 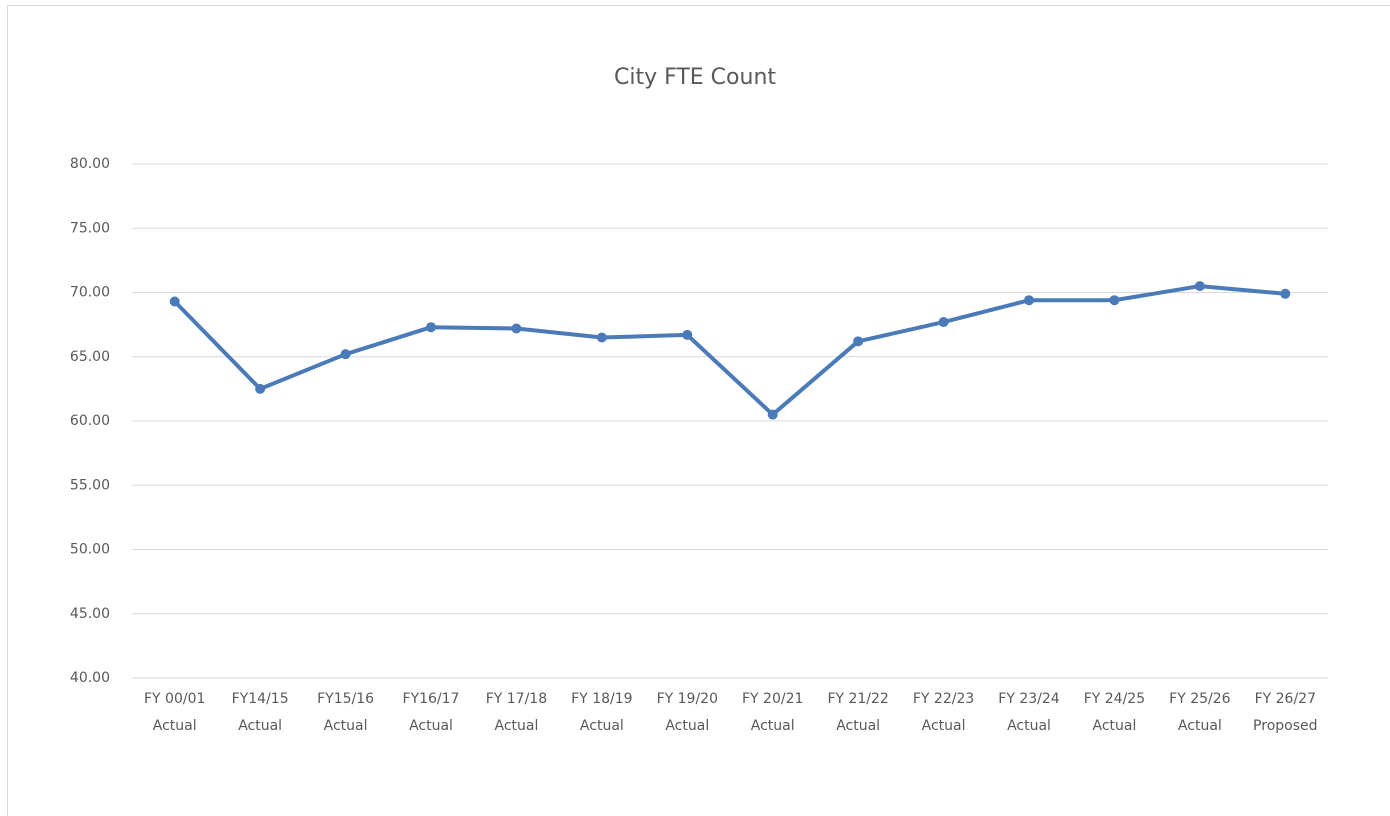 What do you see at coordinates (260, 712) in the screenshot?
I see `x-tick-label: FY14/15 Actual` at bounding box center [260, 712].